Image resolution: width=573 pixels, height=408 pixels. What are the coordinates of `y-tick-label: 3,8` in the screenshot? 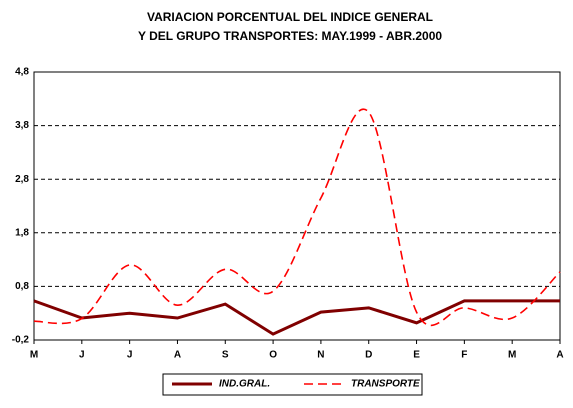 It's located at (22, 125).